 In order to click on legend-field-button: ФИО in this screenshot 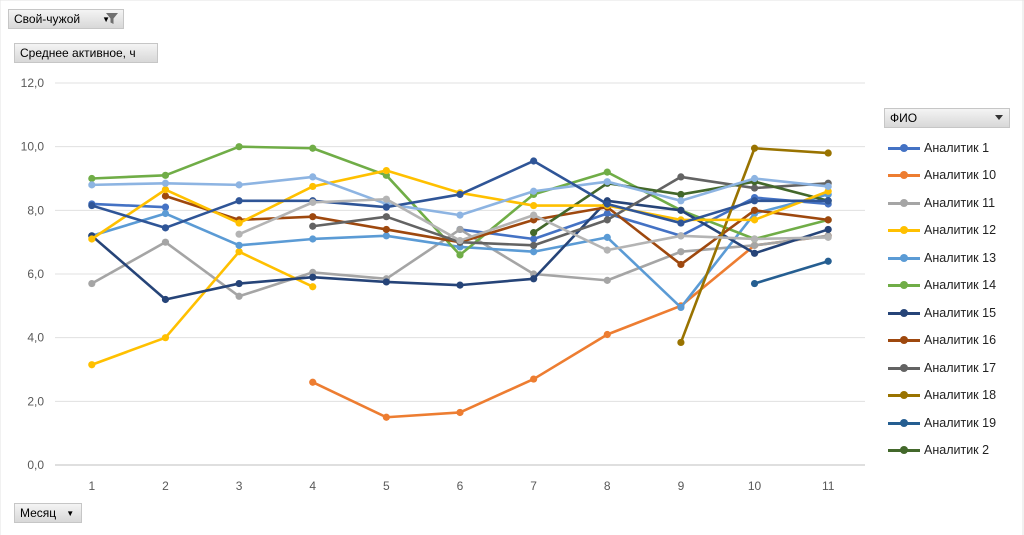, I will do `click(947, 118)`.